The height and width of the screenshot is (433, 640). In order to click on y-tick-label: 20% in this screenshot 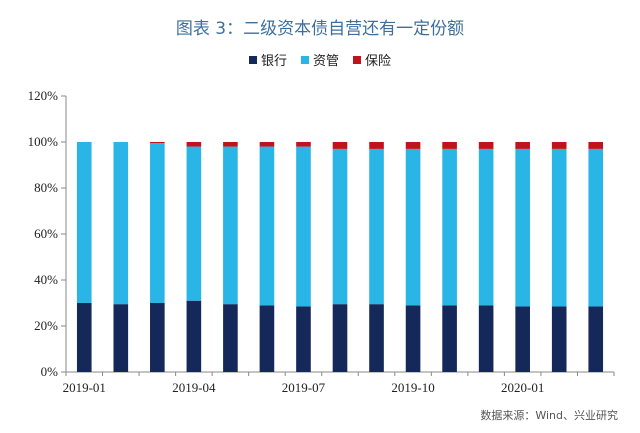, I will do `click(46, 325)`.